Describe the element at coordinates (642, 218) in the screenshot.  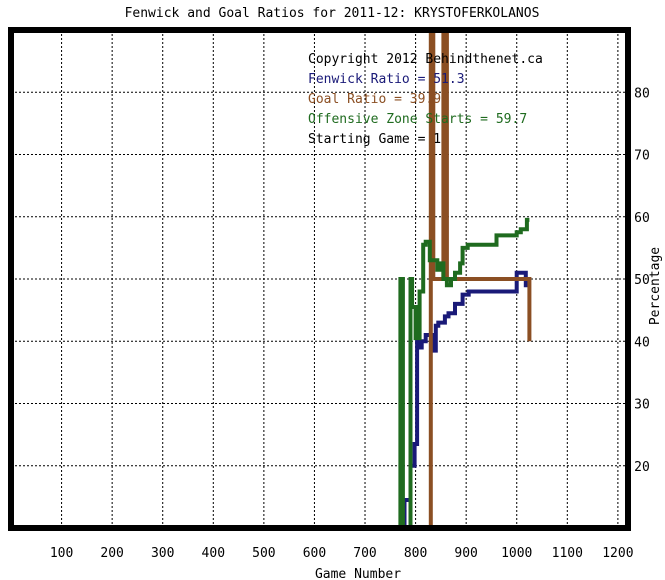
I see `y-tick-label: 60` at that location.